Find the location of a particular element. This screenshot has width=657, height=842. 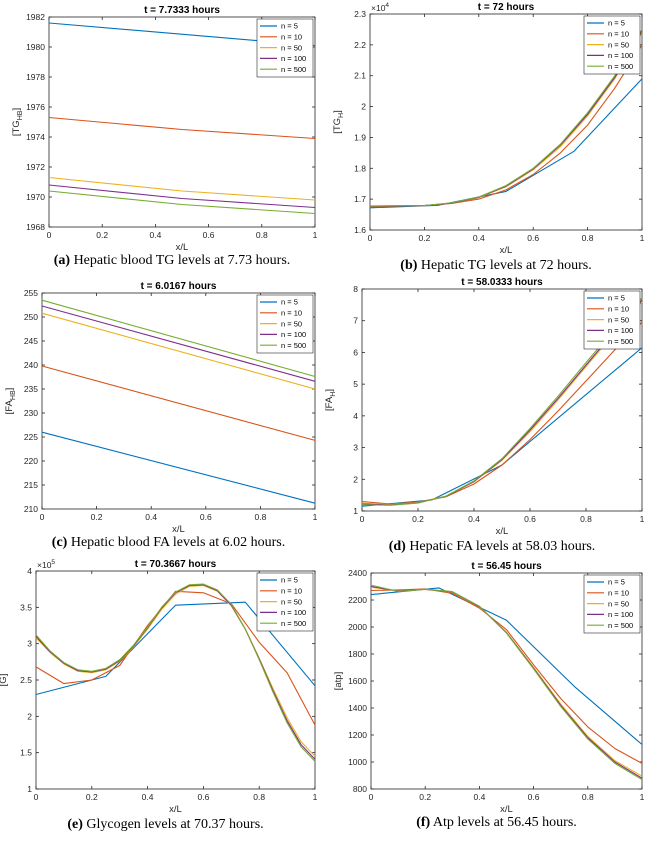

caption-label: (c) is located at coordinates (60, 542).